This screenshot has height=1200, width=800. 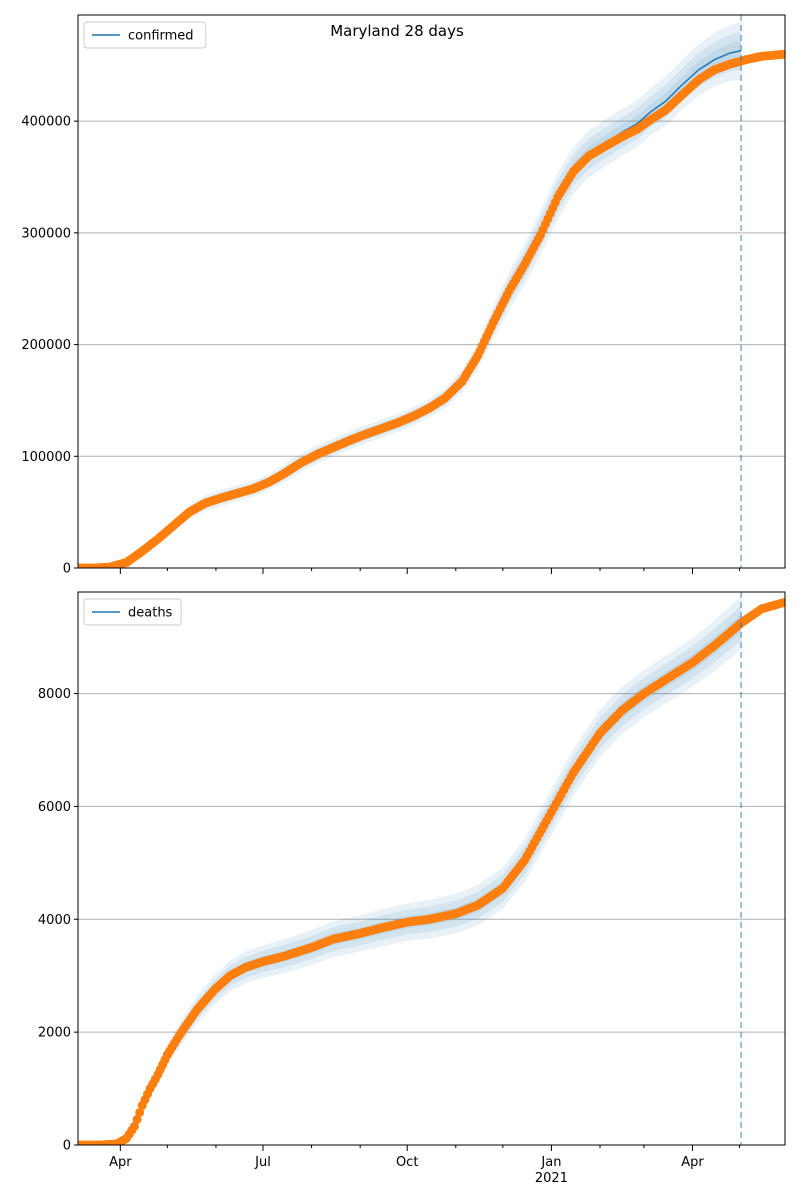 What do you see at coordinates (407, 1162) in the screenshot?
I see `x-tick-label: Oct` at bounding box center [407, 1162].